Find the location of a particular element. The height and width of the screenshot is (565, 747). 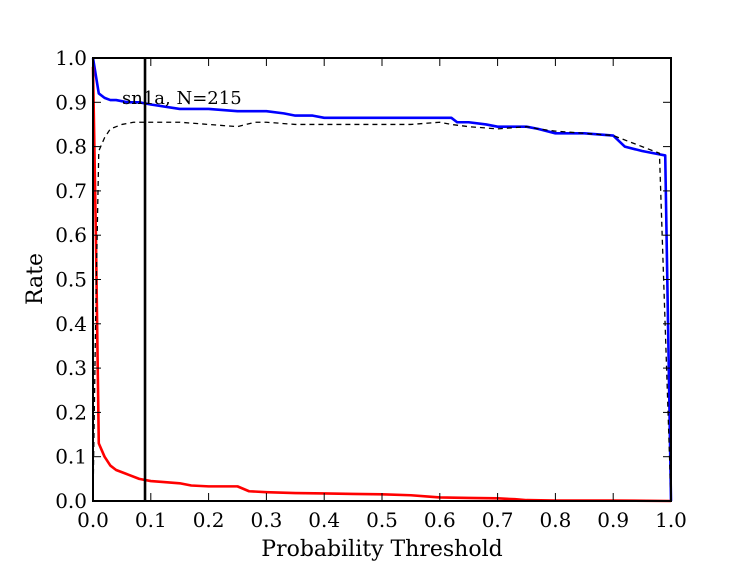

x-tick-label: 0.3 is located at coordinates (266, 520).